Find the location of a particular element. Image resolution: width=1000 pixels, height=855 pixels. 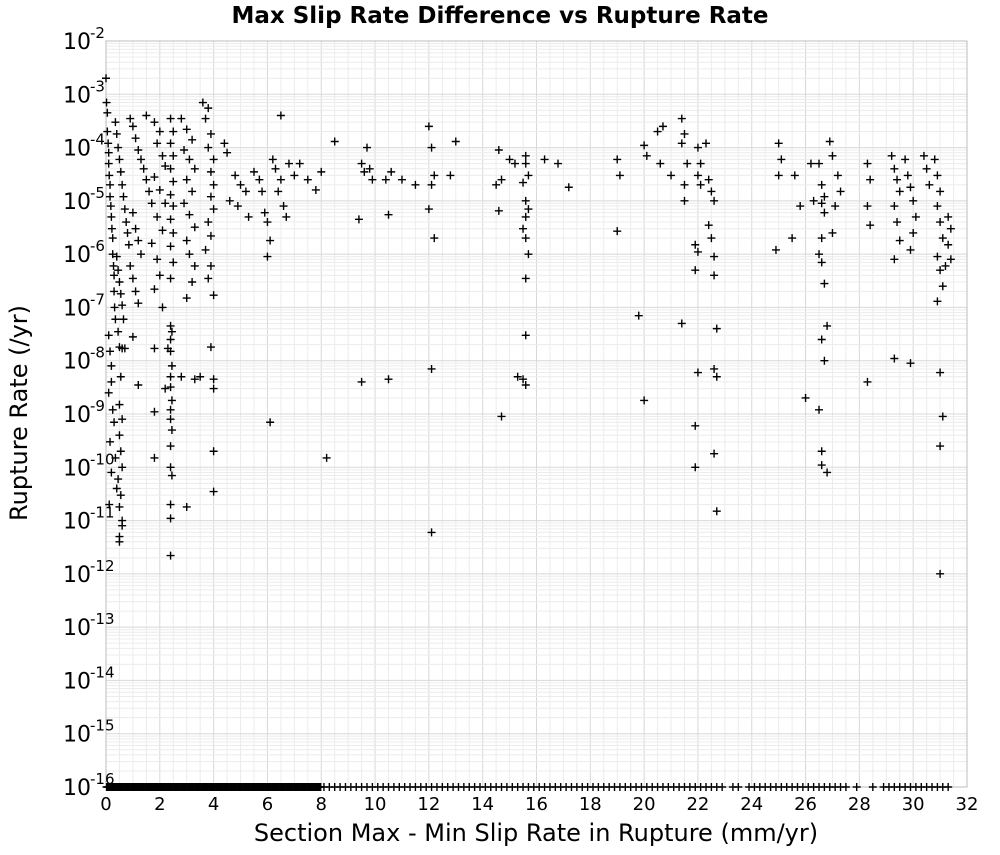

y-tick-label: 10 is located at coordinates (77, 788).